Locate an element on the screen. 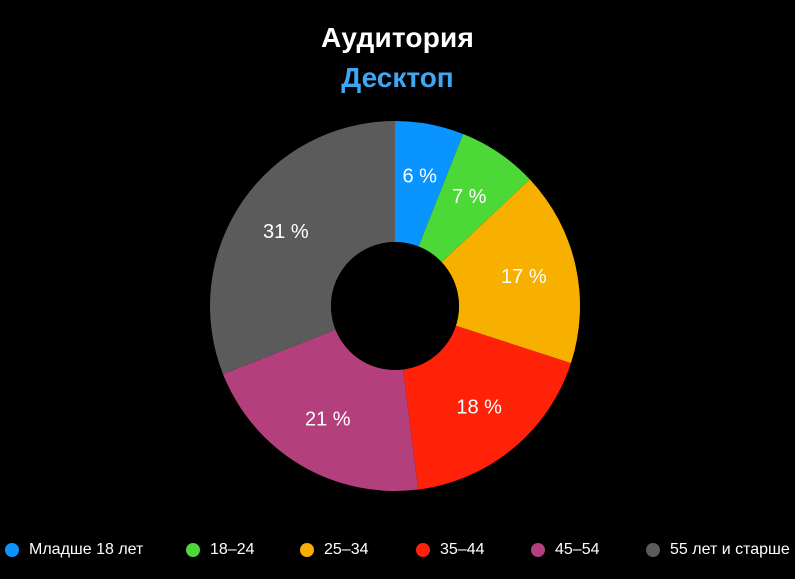  slice-label-1: 7 % is located at coordinates (469, 197).